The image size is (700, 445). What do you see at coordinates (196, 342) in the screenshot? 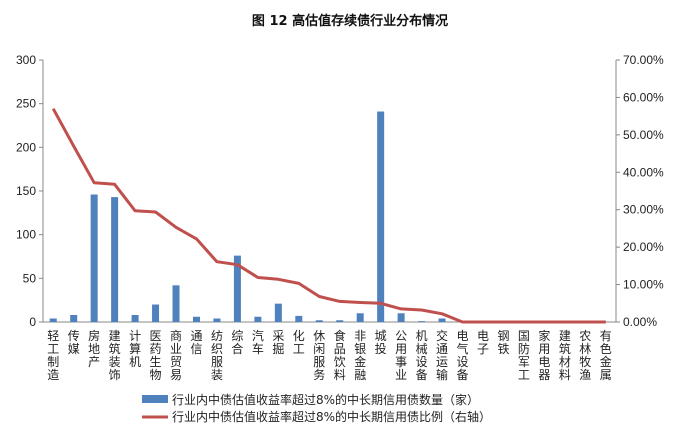
I see `category-label: 通信` at bounding box center [196, 342].